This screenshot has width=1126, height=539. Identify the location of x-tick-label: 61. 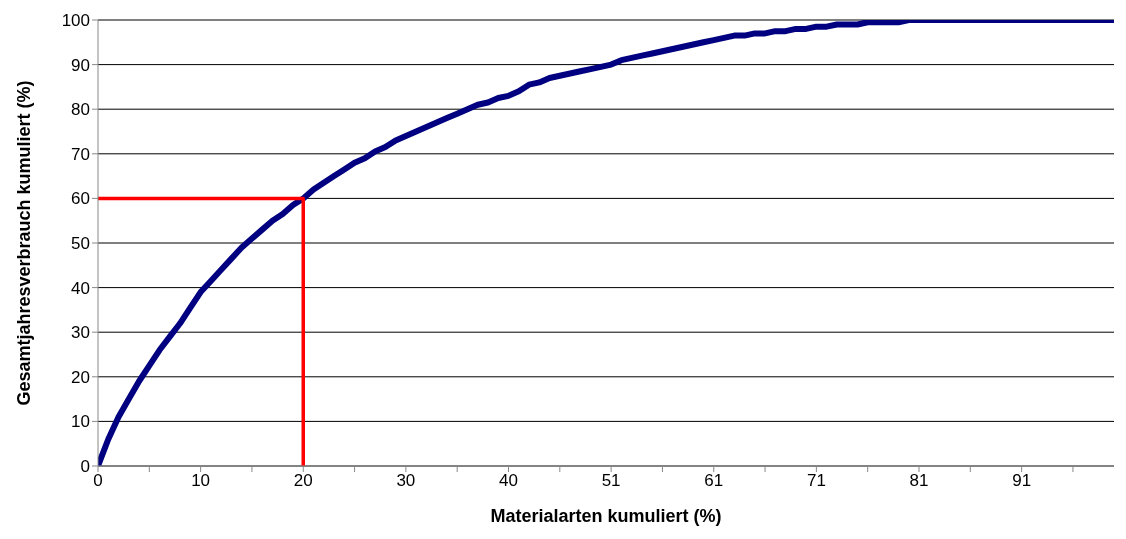
(714, 481).